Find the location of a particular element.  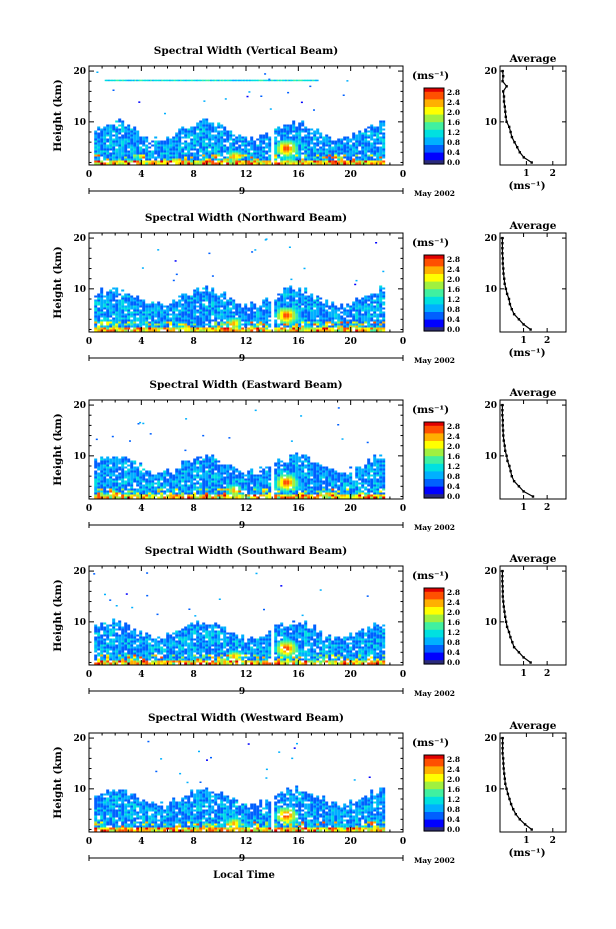

colorbar-frame is located at coordinates (434, 626).